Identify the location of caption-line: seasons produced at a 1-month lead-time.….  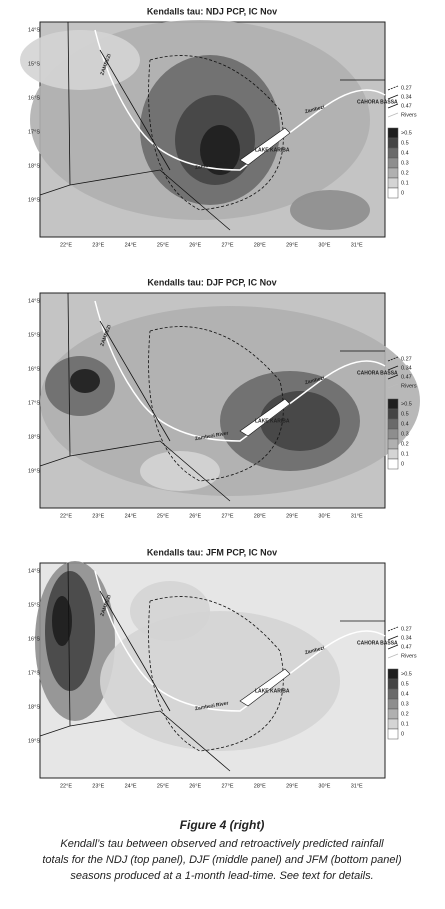
(221, 876).